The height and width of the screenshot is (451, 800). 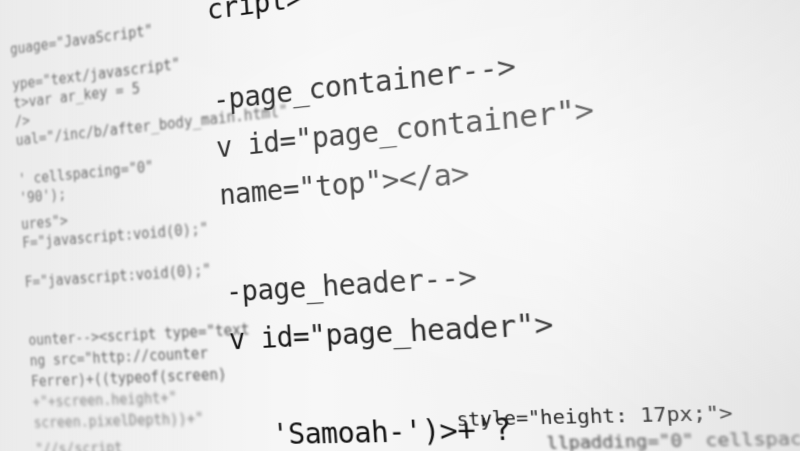 What do you see at coordinates (44, 222) in the screenshot?
I see `code-line: ures">` at bounding box center [44, 222].